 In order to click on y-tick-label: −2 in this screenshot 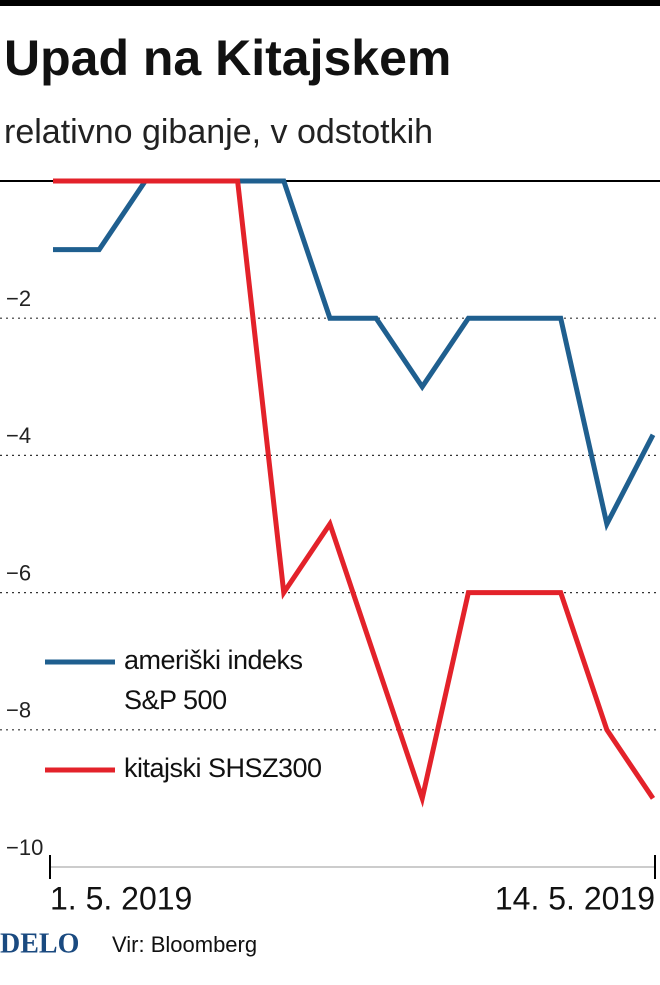, I will do `click(18, 298)`.